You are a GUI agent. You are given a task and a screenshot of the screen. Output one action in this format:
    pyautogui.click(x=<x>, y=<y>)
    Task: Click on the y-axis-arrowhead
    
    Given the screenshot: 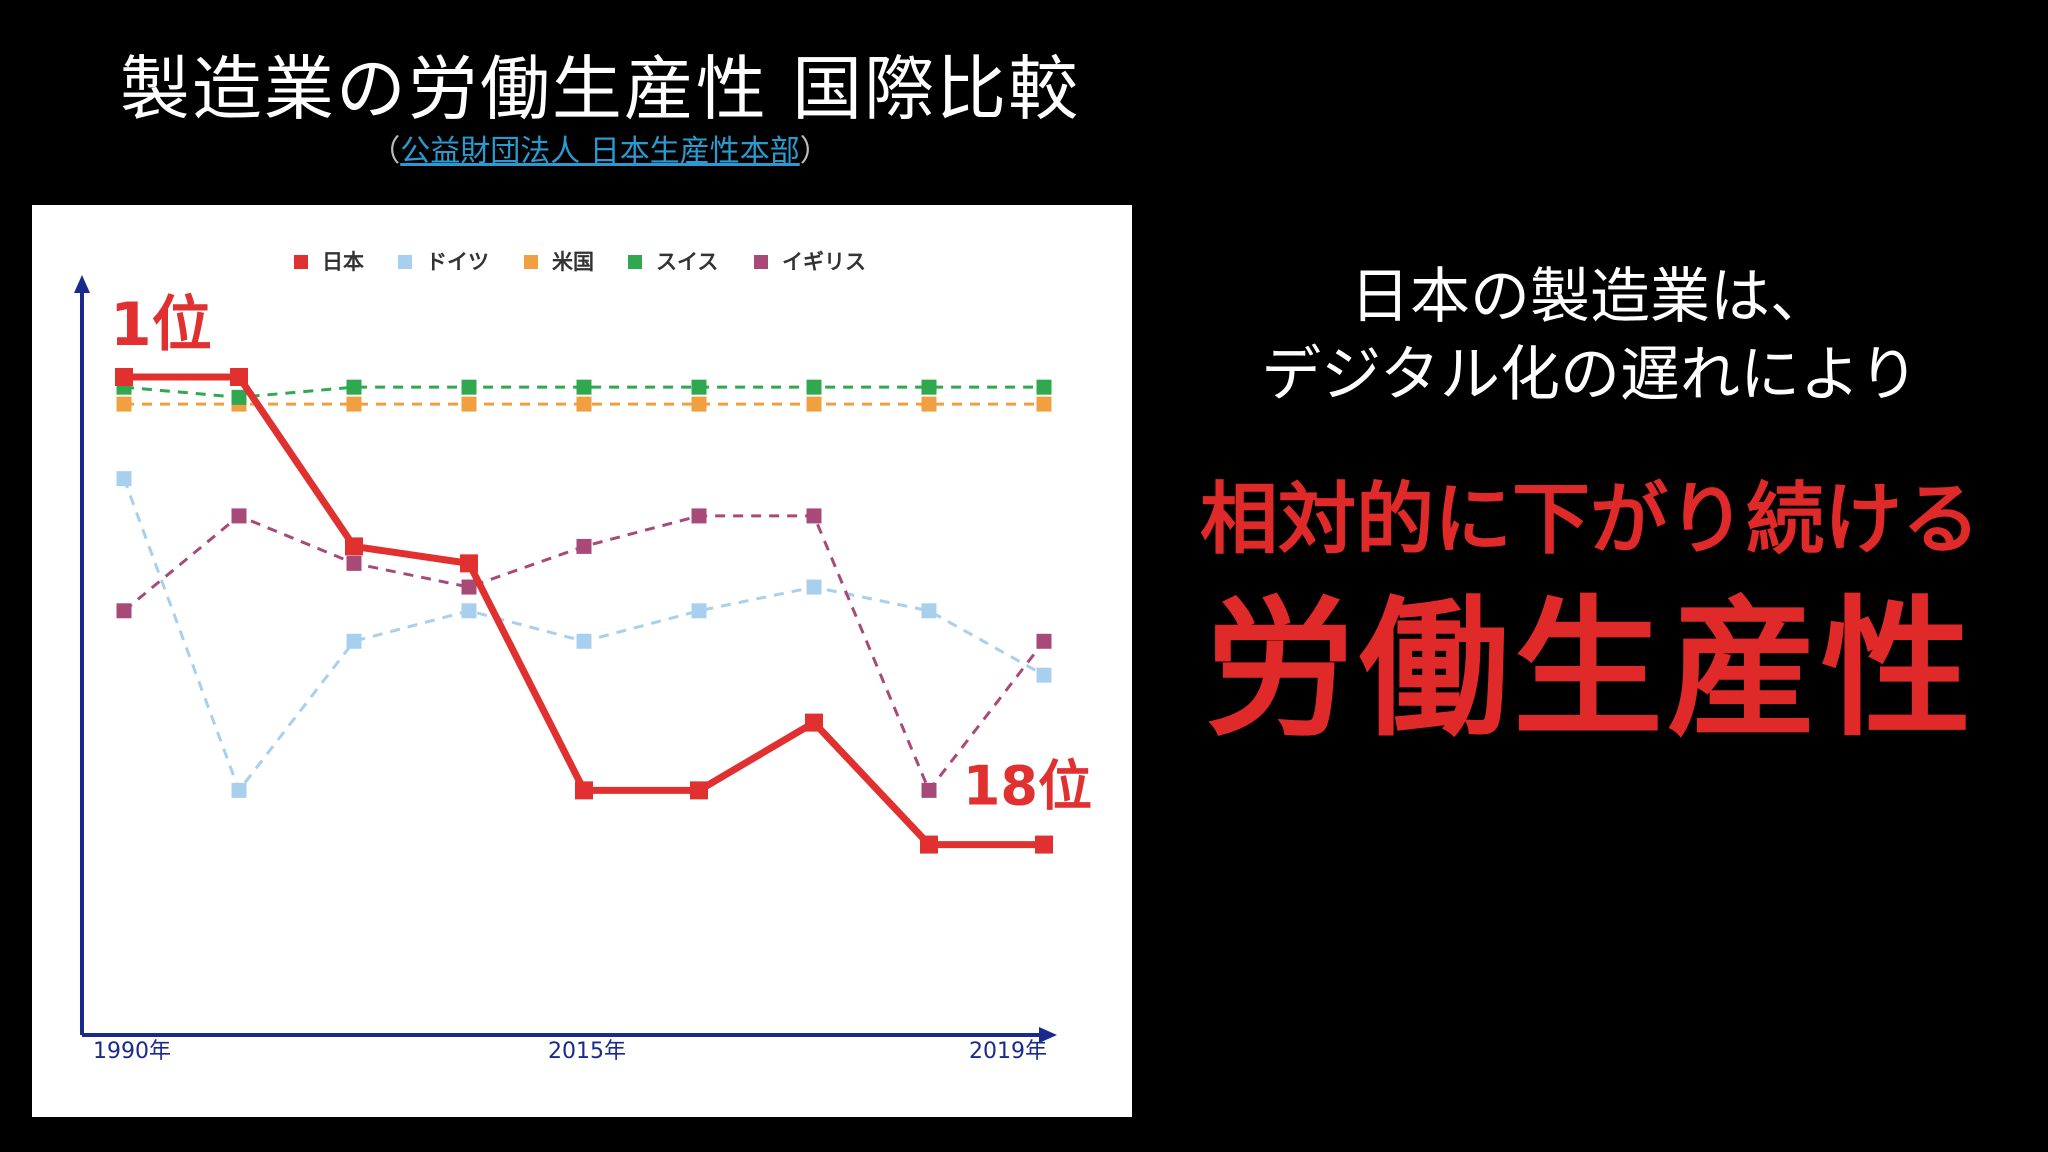 What is the action you would take?
    pyautogui.click(x=82, y=284)
    